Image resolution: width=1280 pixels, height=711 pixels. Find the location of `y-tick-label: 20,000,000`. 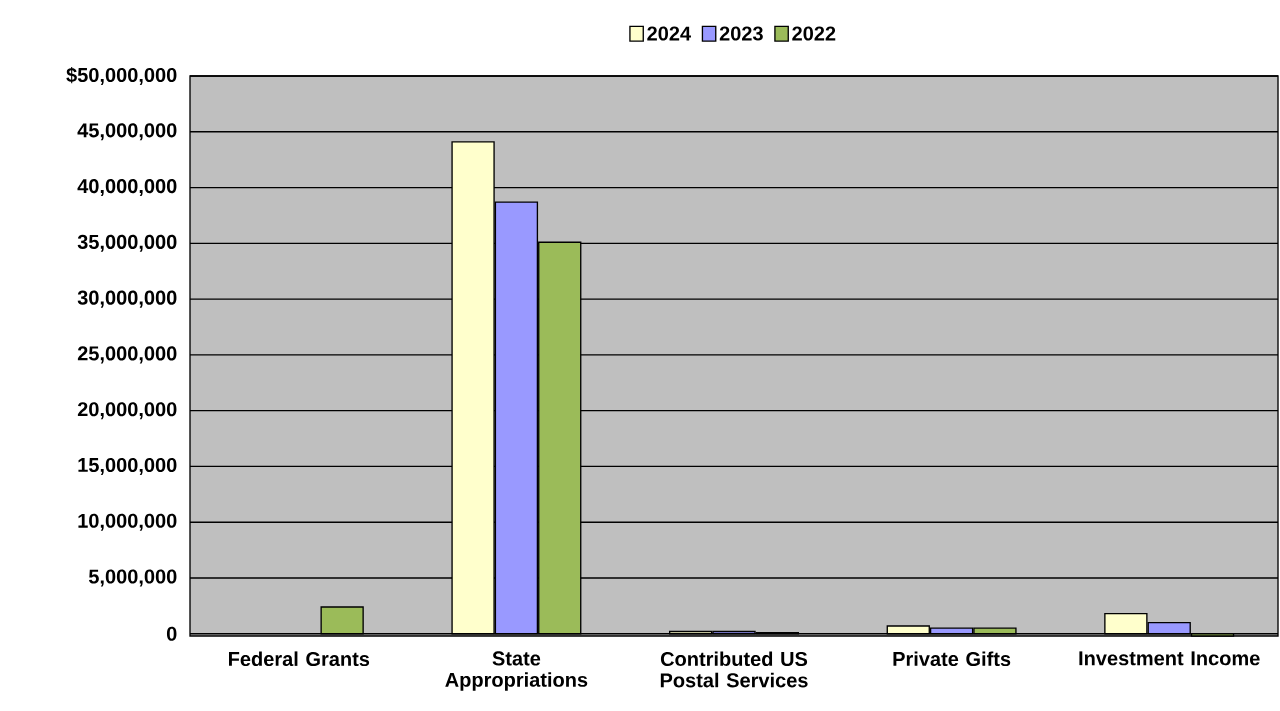

y-tick-label: 20,000,000 is located at coordinates (127, 411).